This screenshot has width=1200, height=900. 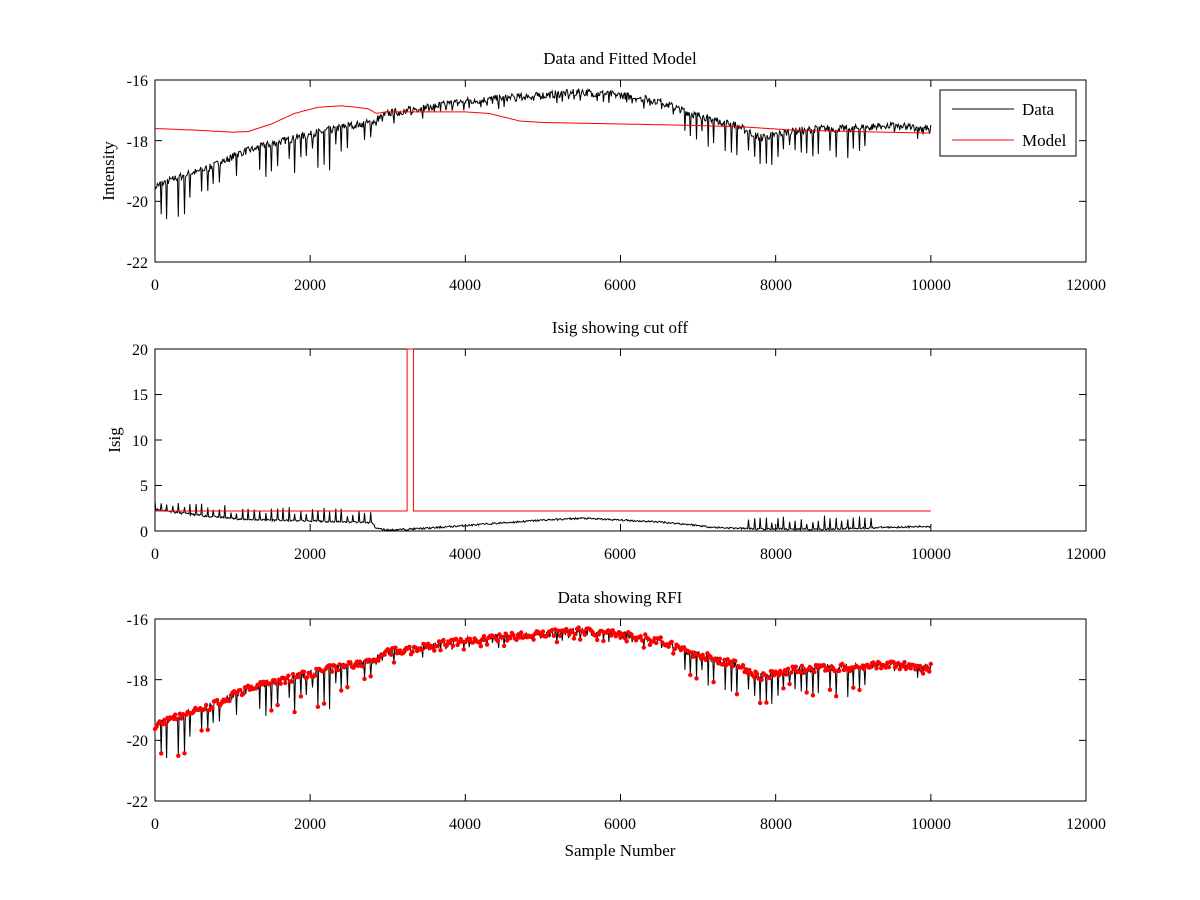 What do you see at coordinates (542, 691) in the screenshot?
I see `rfi-markers` at bounding box center [542, 691].